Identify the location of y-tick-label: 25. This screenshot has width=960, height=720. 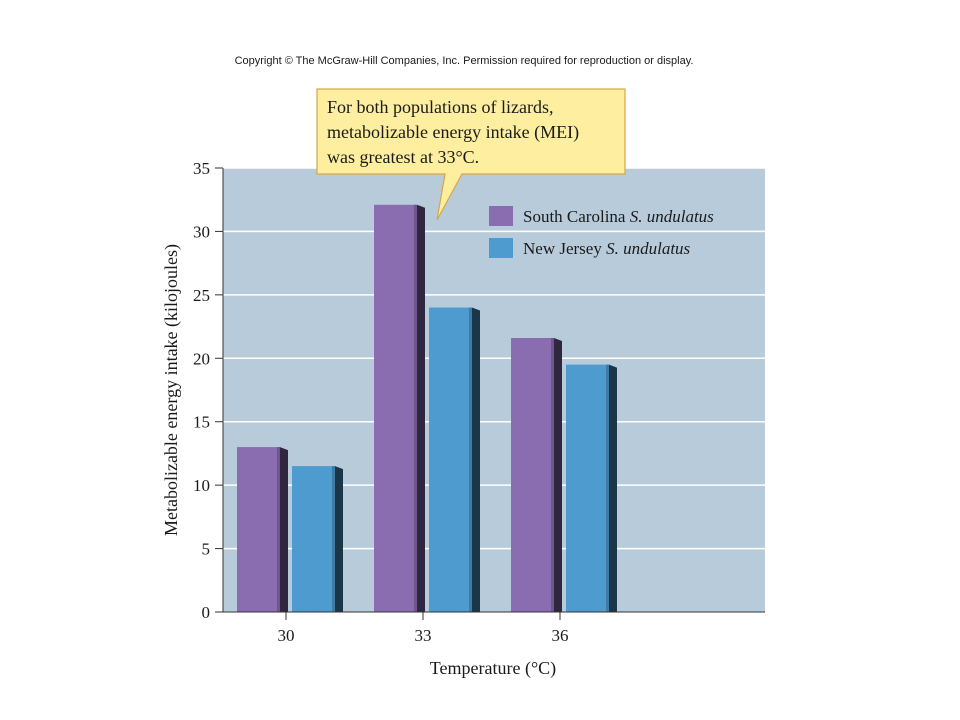
(201, 295).